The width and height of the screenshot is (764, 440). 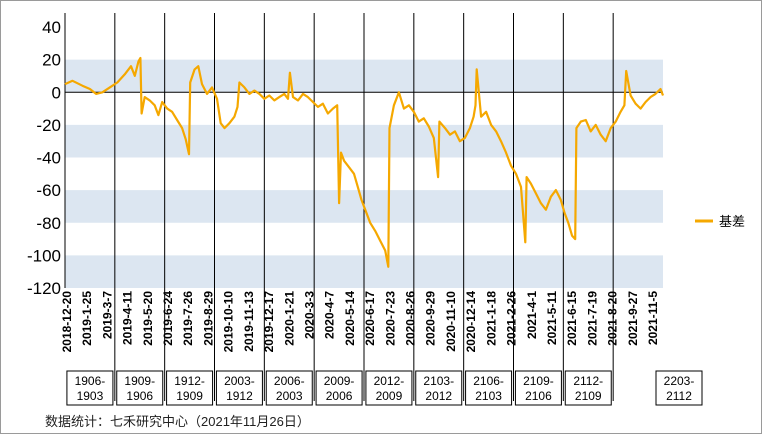 What do you see at coordinates (48, 125) in the screenshot?
I see `y-tick-label-3: -20` at bounding box center [48, 125].